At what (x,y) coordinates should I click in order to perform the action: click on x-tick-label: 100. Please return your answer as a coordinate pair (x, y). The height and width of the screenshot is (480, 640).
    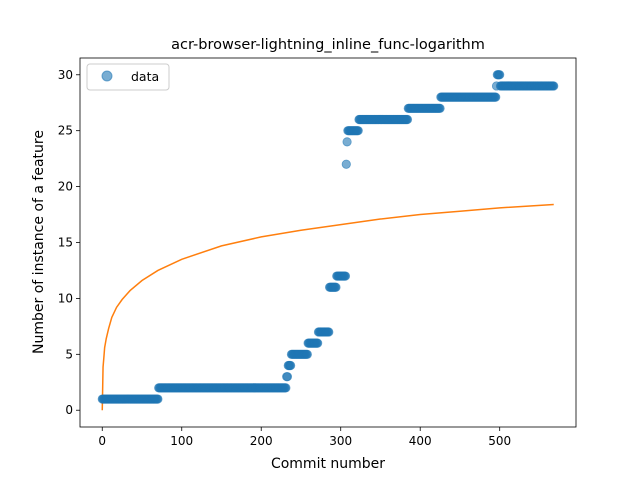
    Looking at the image, I should click on (181, 441).